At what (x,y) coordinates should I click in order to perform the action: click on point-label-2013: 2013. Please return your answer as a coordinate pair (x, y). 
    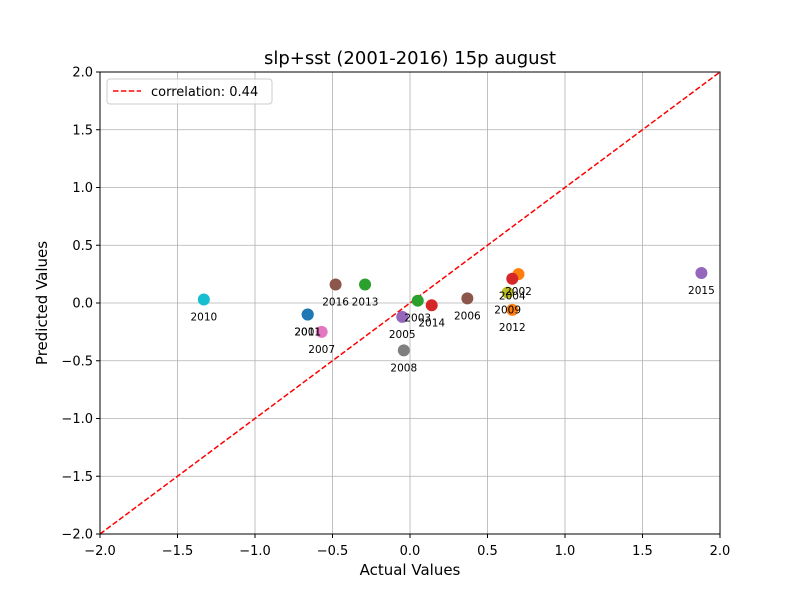
    Looking at the image, I should click on (365, 303).